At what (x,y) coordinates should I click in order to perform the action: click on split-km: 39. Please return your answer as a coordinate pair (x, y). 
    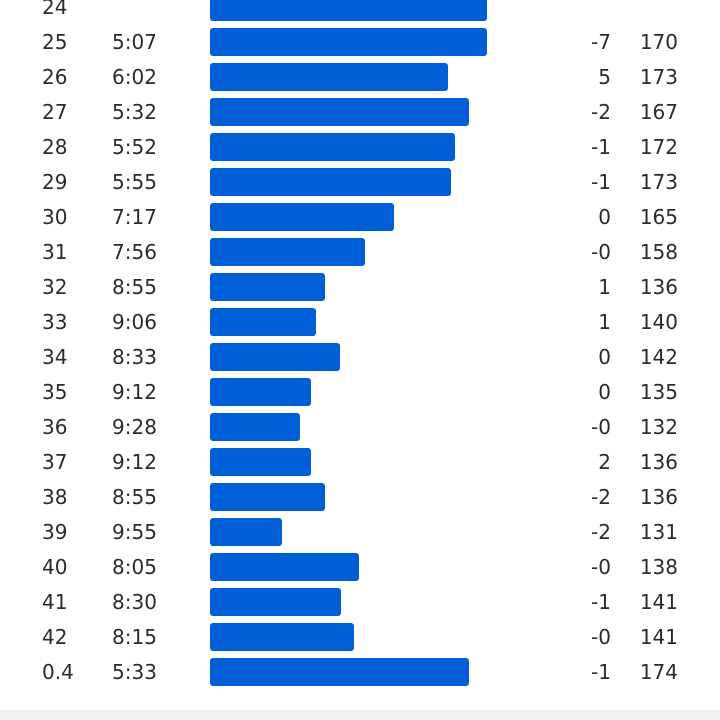
    Looking at the image, I should click on (55, 532).